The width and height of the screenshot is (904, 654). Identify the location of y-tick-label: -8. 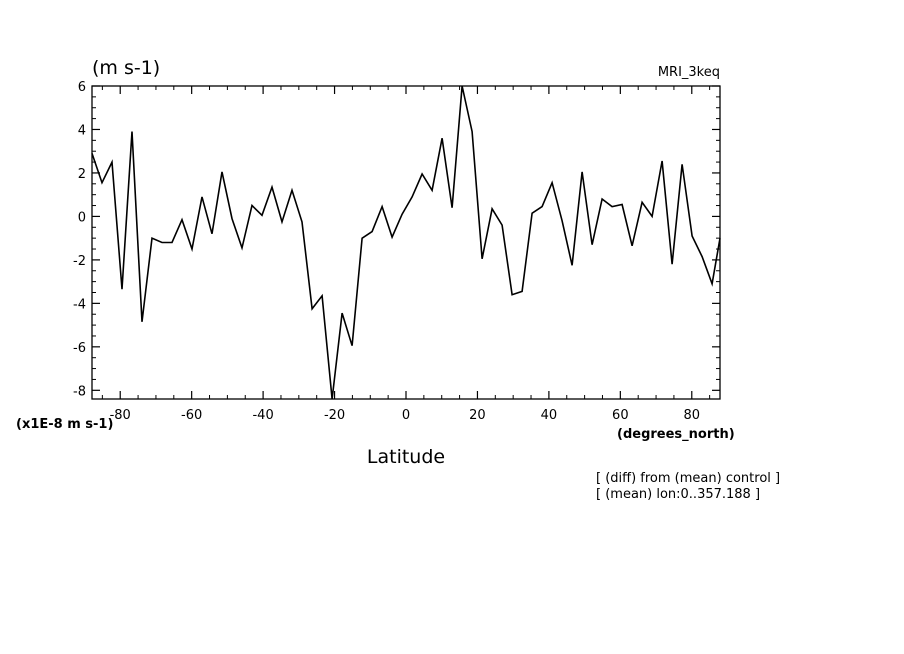
(79, 391).